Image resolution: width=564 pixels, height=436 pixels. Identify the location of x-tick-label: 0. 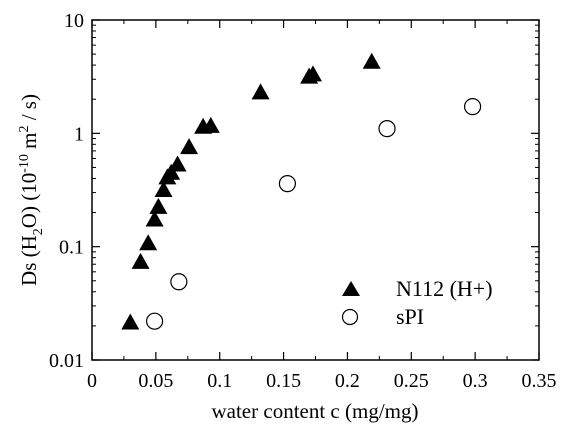
(92, 381).